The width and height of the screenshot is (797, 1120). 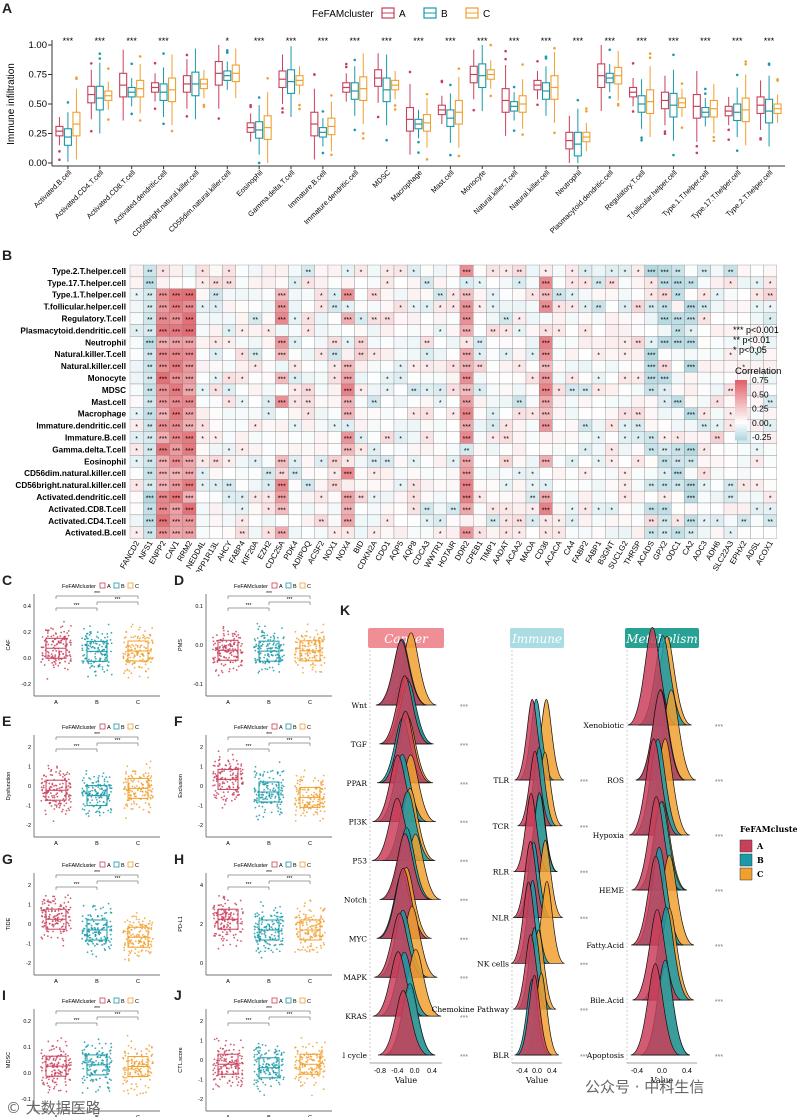 What do you see at coordinates (581, 201) in the screenshot?
I see `x-tick-label: Plasmacytoid.dendritic.cell` at bounding box center [581, 201].